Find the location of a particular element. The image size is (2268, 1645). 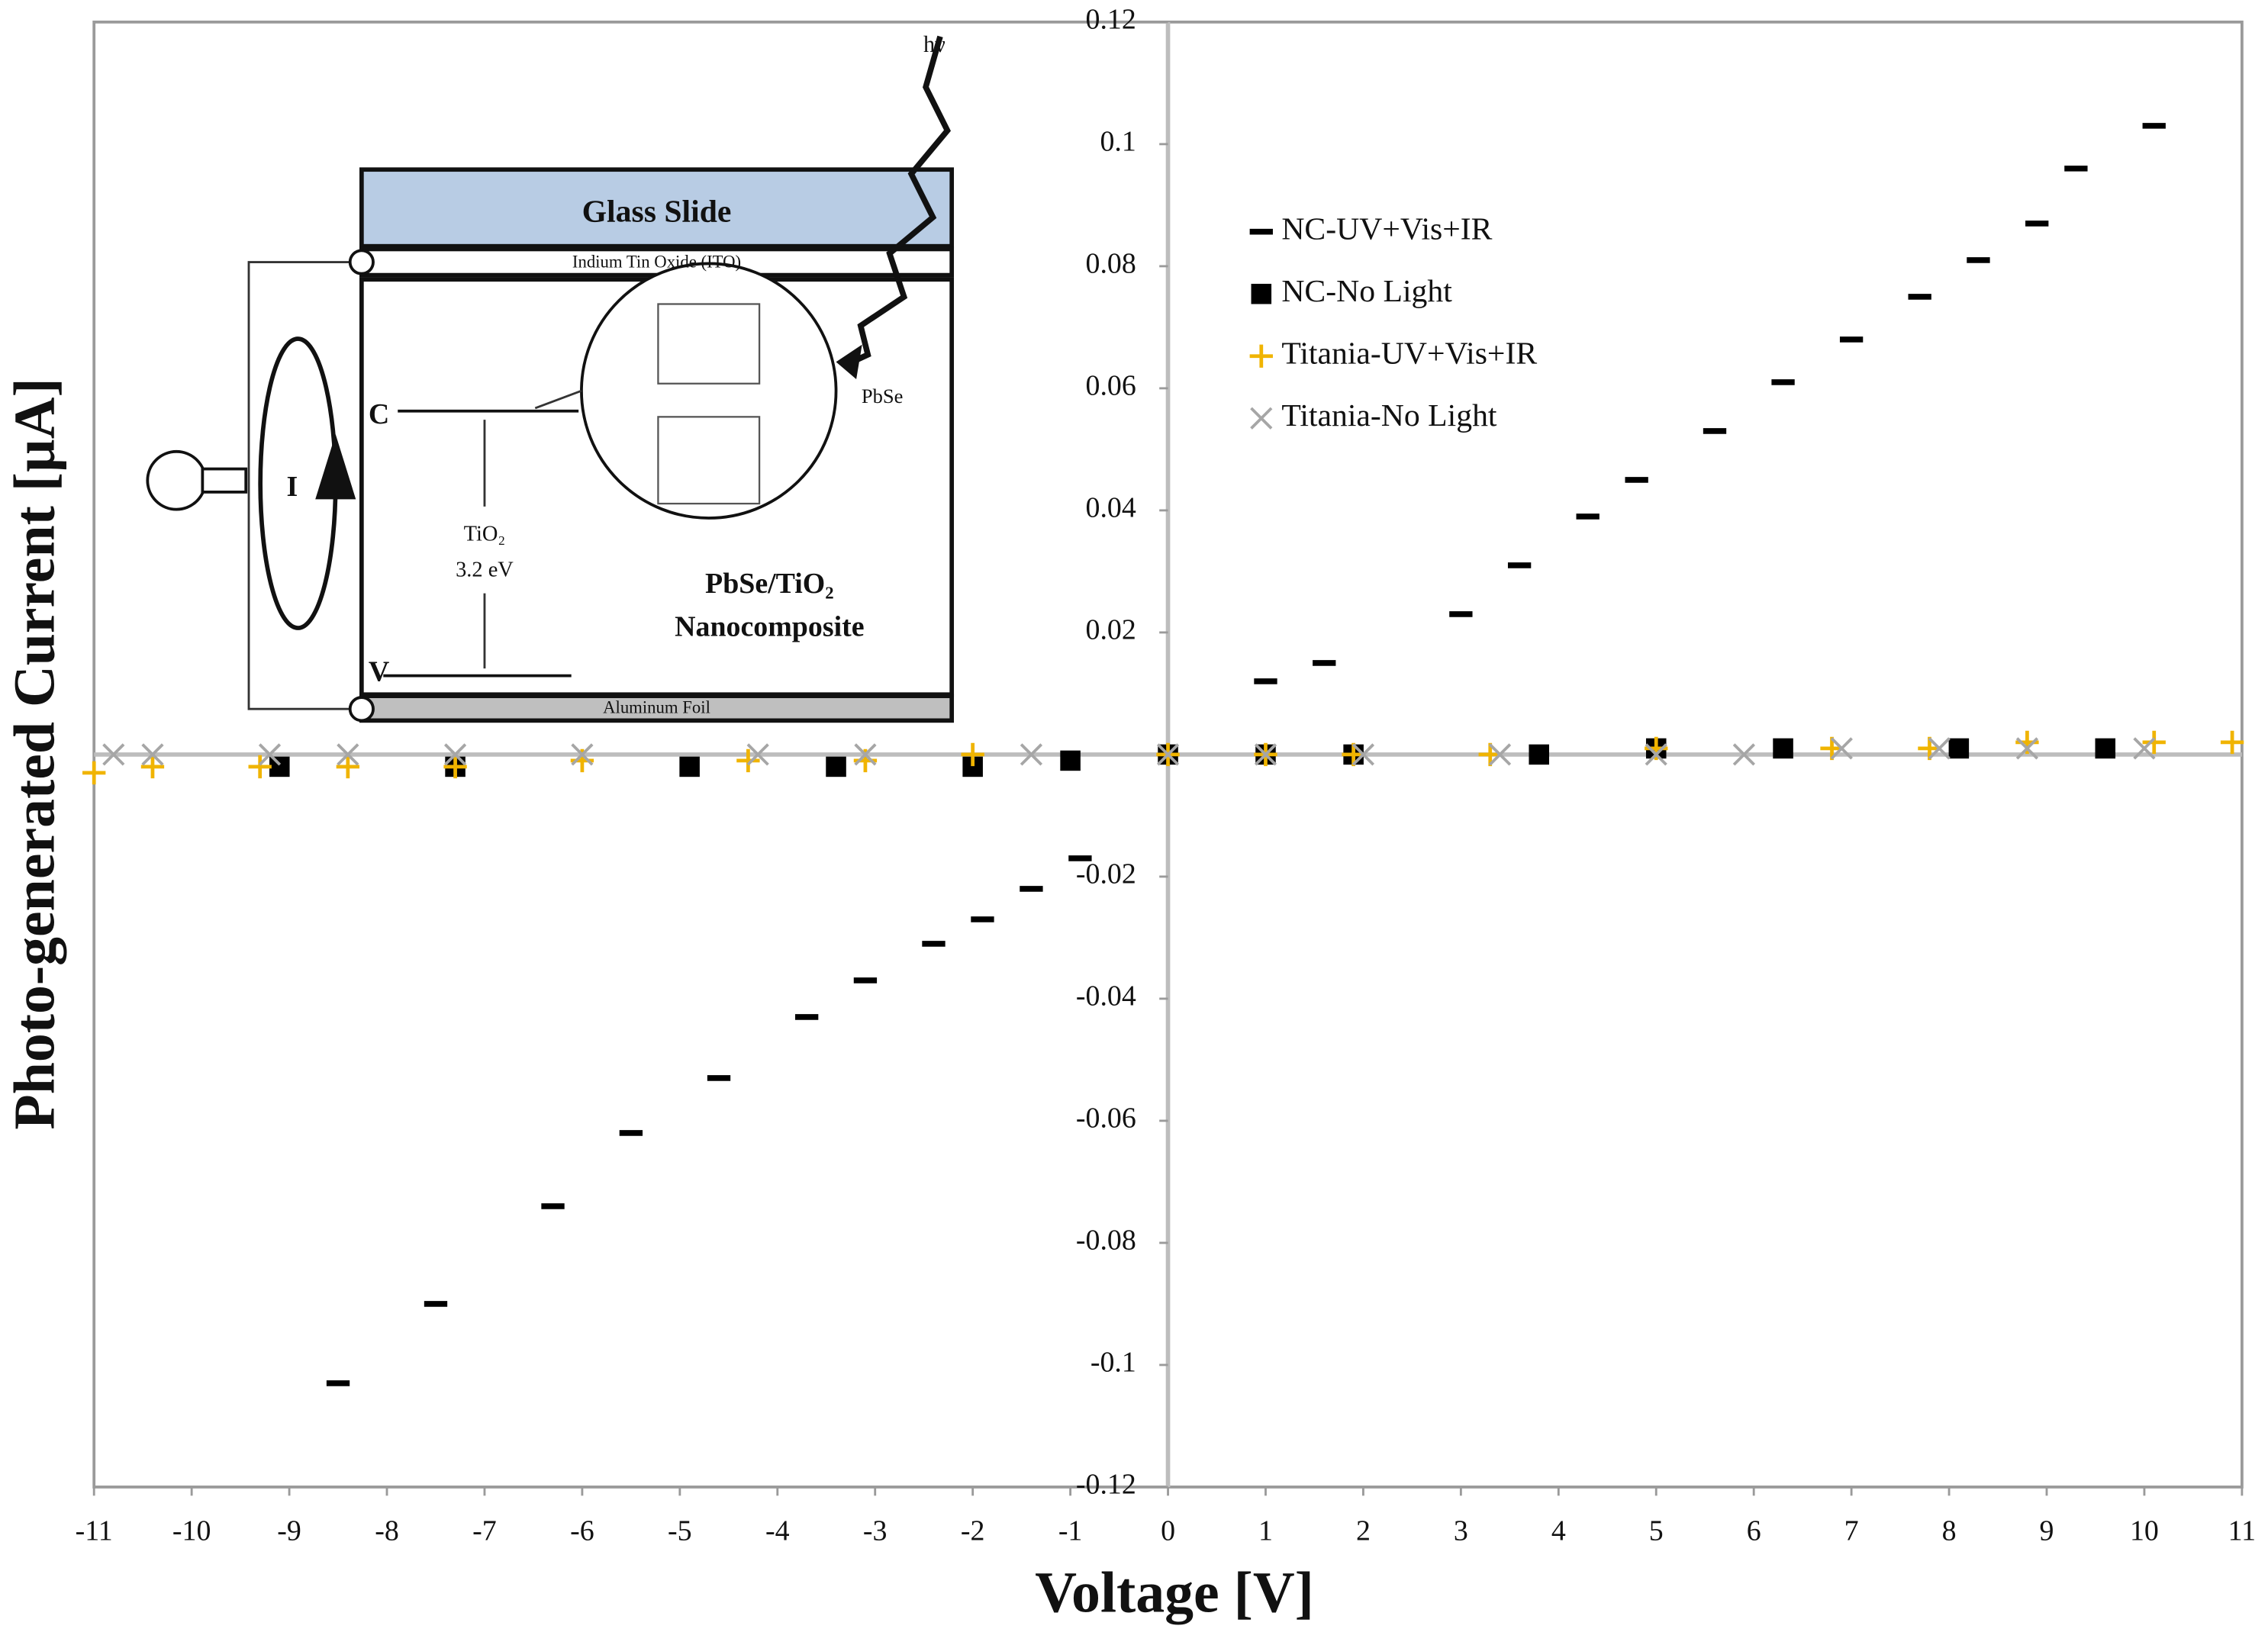

zoom-circle is located at coordinates (709, 391).